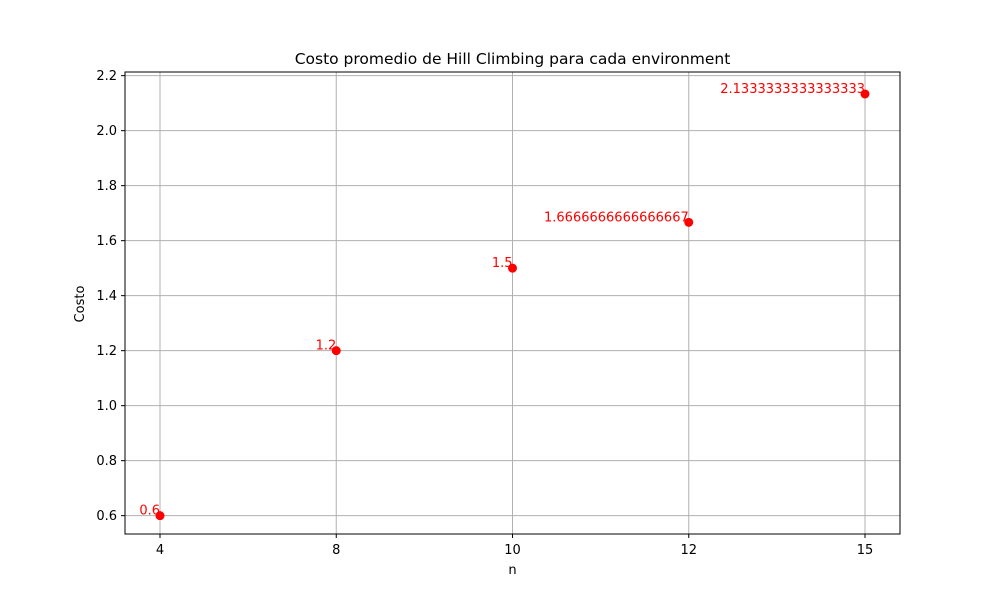 This screenshot has height=600, width=1000. Describe the element at coordinates (512, 570) in the screenshot. I see `x-axis-label: n` at that location.